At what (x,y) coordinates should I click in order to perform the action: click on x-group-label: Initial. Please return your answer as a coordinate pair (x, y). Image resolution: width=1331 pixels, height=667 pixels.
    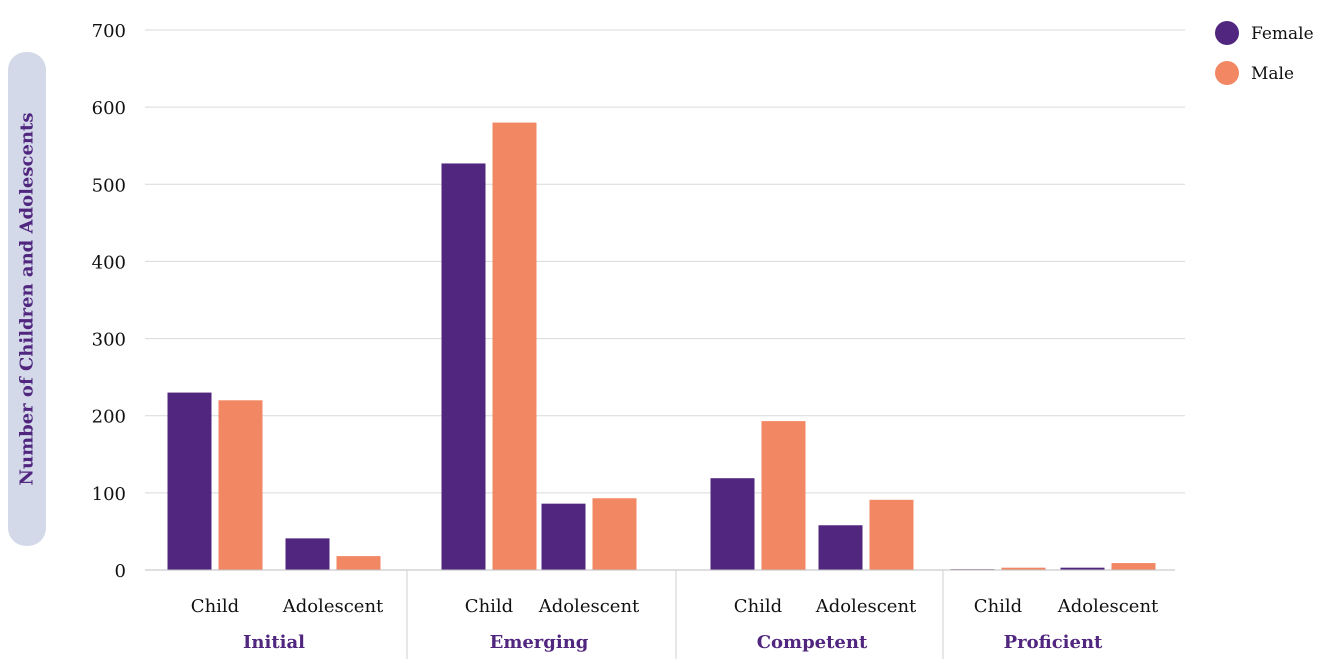
    Looking at the image, I should click on (274, 642).